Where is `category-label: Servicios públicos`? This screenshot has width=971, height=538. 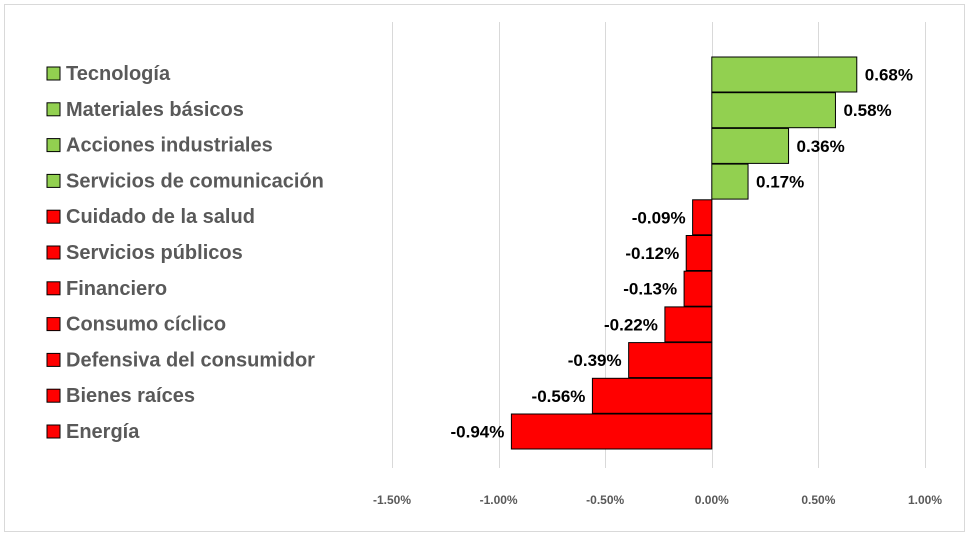
category-label: Servicios públicos is located at coordinates (154, 253).